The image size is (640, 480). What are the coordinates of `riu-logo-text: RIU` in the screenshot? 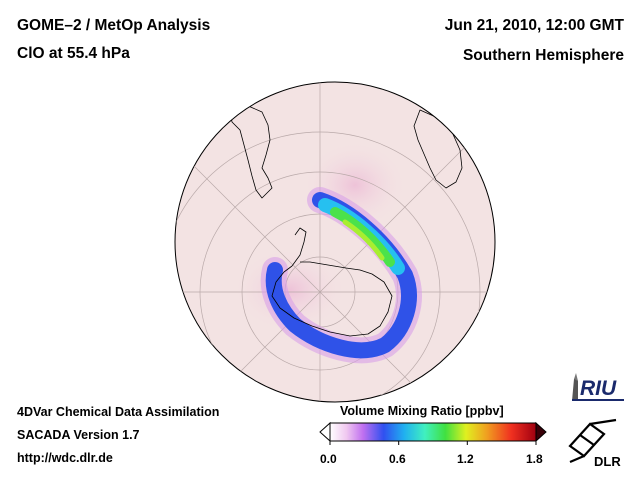 It's located at (598, 388).